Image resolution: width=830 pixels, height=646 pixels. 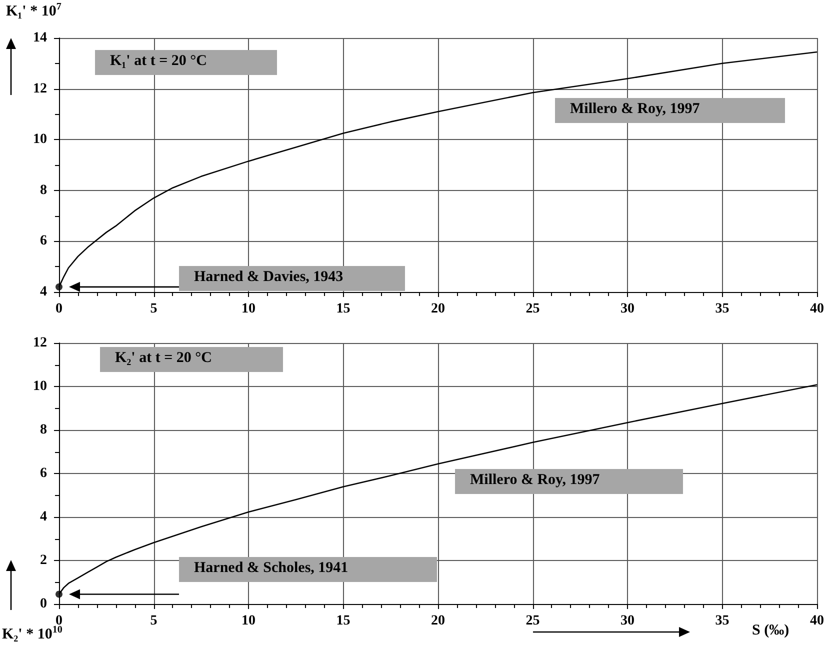 What do you see at coordinates (269, 277) in the screenshot?
I see `annotation: Harned & Davies, 1943` at bounding box center [269, 277].